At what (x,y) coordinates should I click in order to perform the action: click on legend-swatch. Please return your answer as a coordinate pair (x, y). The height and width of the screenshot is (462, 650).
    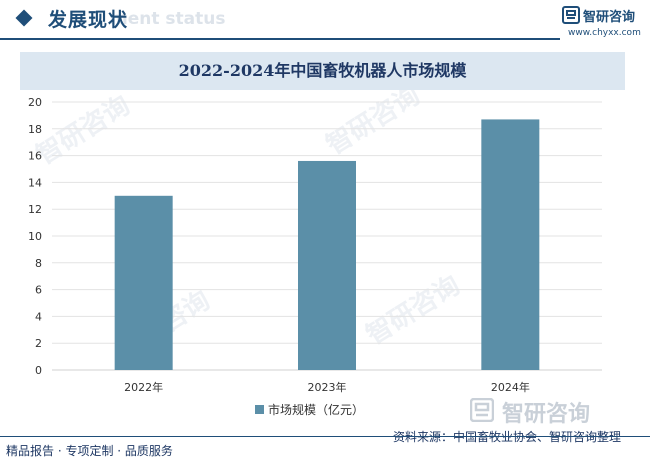
    Looking at the image, I should click on (259, 409).